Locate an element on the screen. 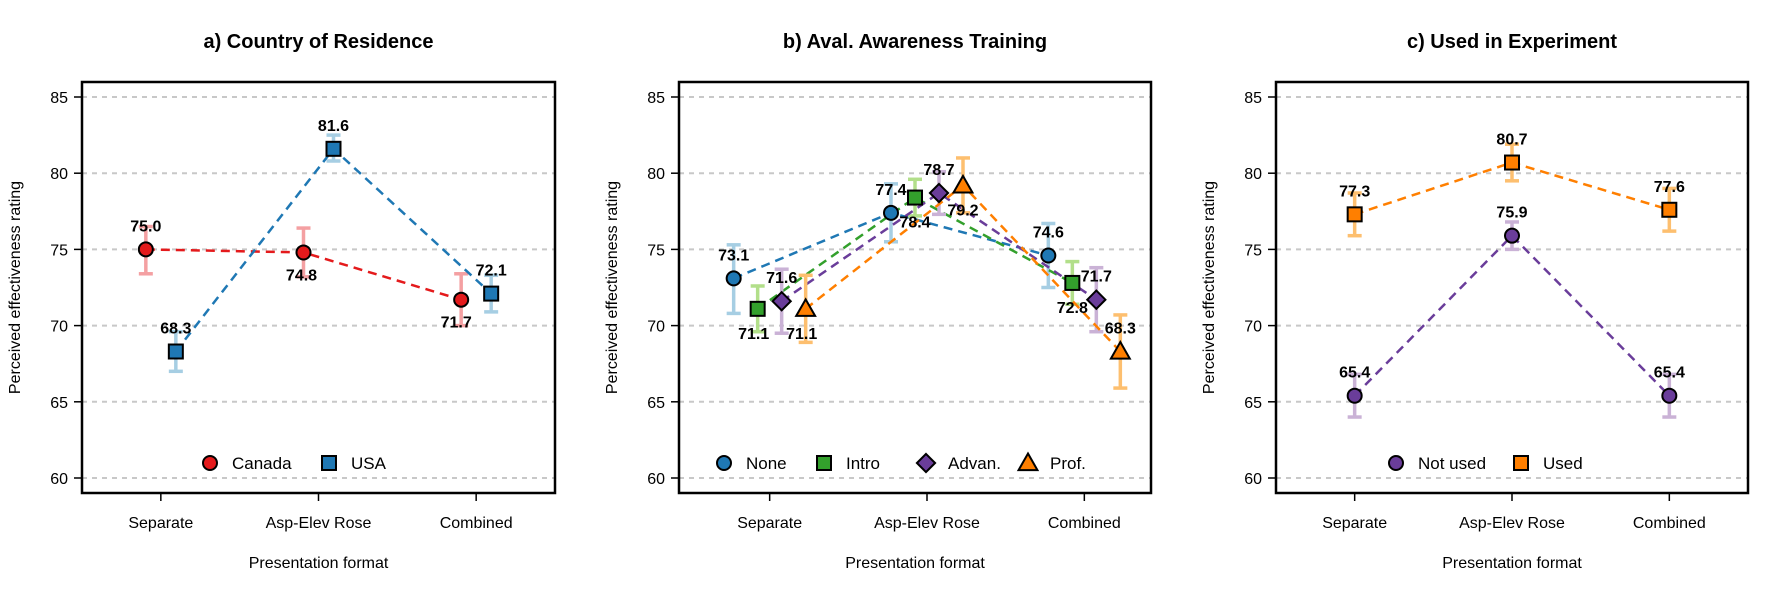  data-label: 77.3 is located at coordinates (1354, 191).